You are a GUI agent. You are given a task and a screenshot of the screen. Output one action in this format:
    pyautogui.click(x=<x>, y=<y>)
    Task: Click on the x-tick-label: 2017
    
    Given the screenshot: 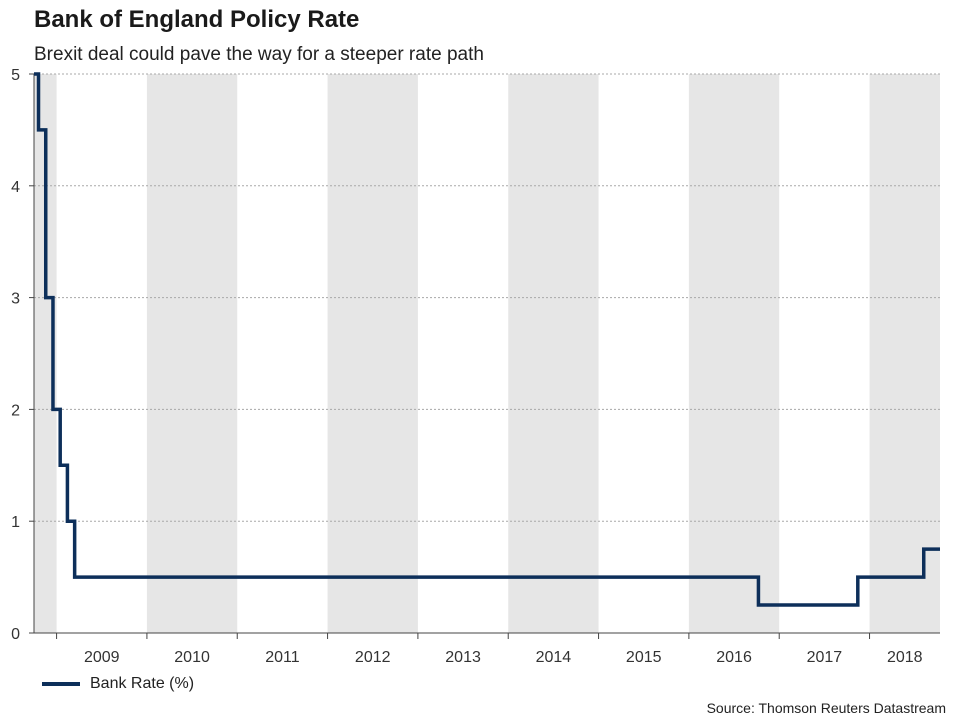 What is the action you would take?
    pyautogui.click(x=825, y=657)
    